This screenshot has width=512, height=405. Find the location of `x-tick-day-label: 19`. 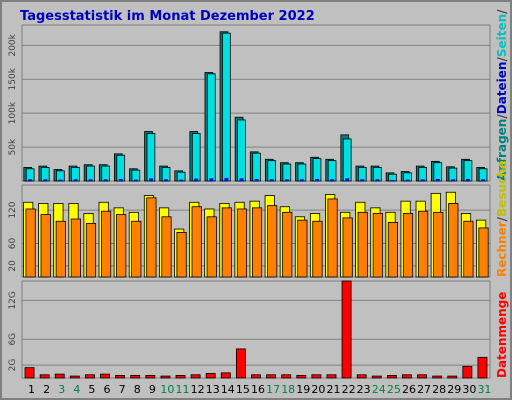

x-tick-day-label: 19 is located at coordinates (303, 389).